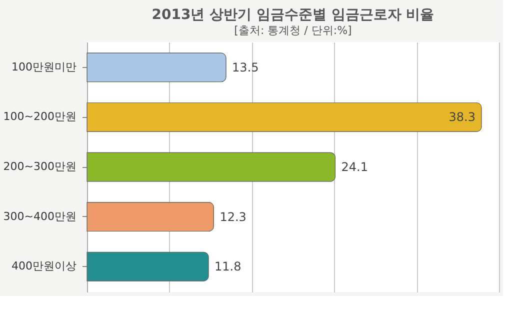 The image size is (505, 322). What do you see at coordinates (233, 217) in the screenshot?
I see `data-label: 12.3` at bounding box center [233, 217].